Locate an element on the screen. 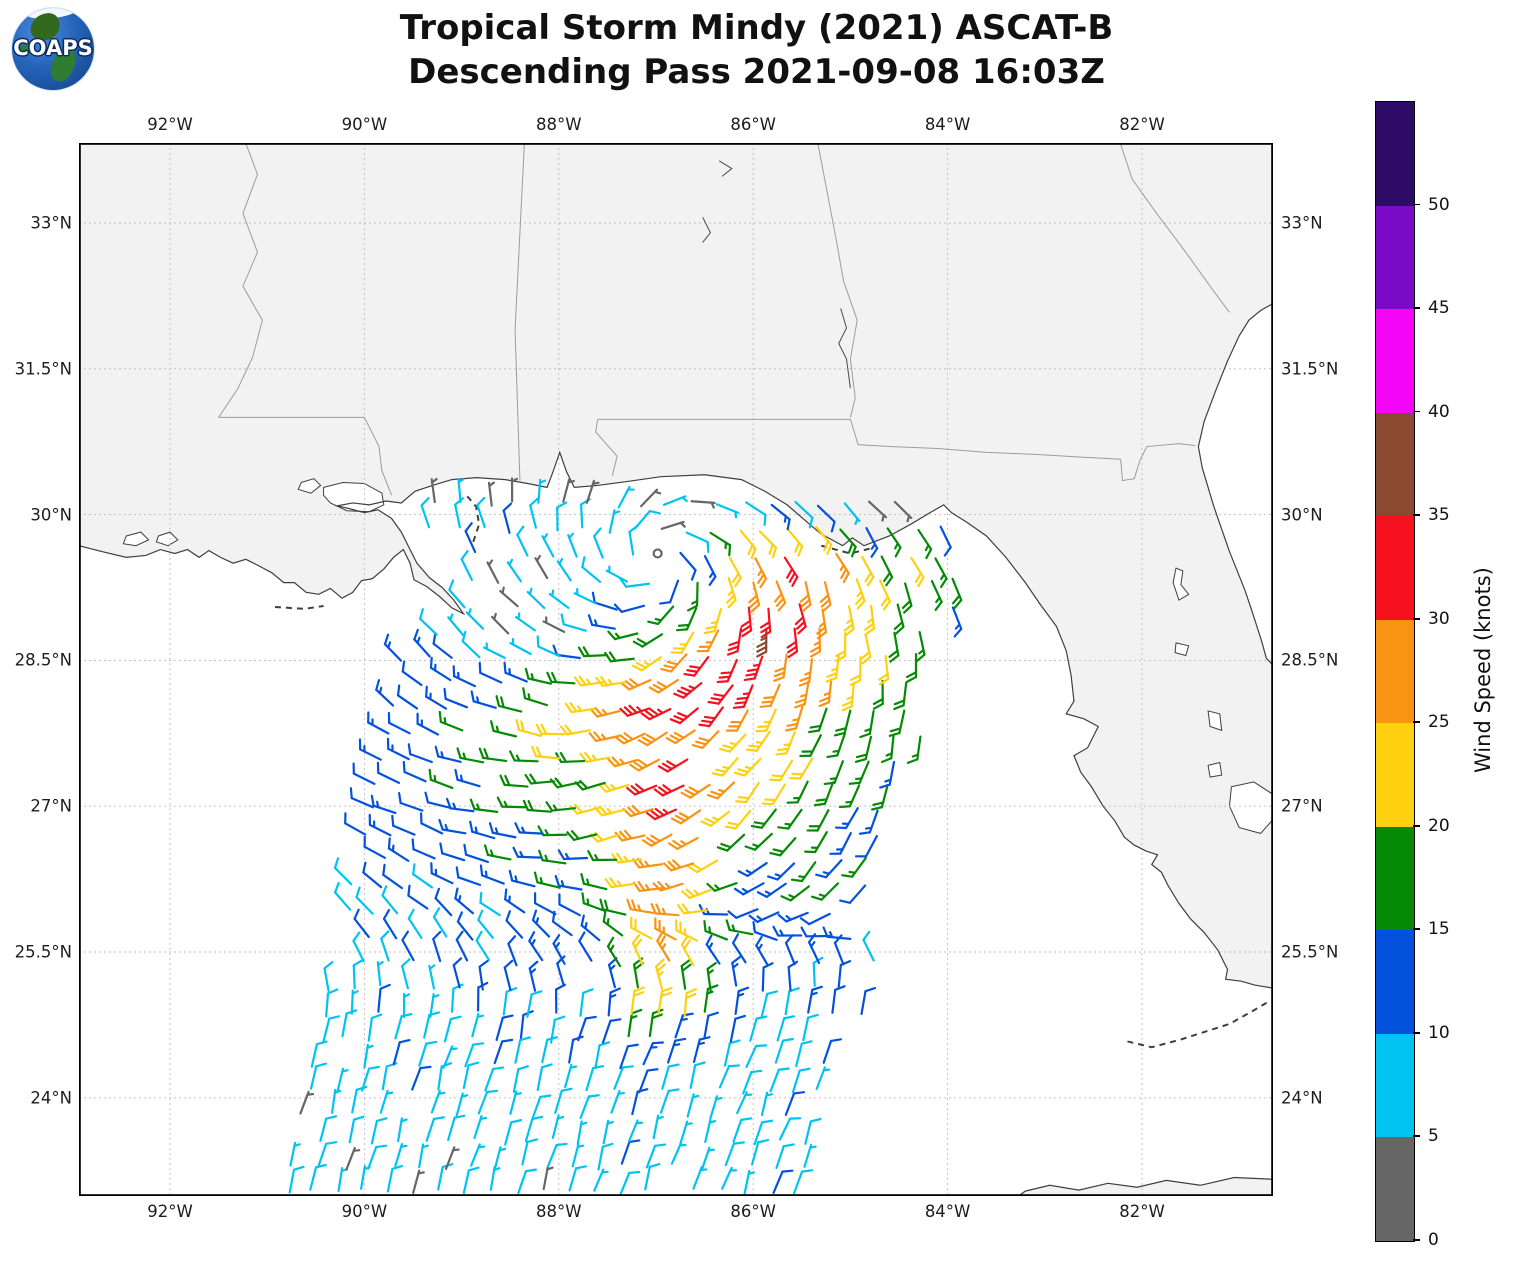  coaps-logo: COAPS is located at coordinates (53, 49).